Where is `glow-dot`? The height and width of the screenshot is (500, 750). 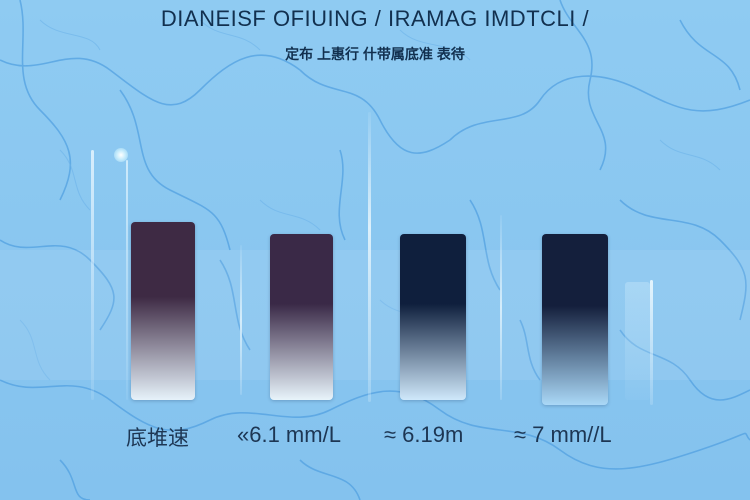
glow-dot is located at coordinates (121, 155).